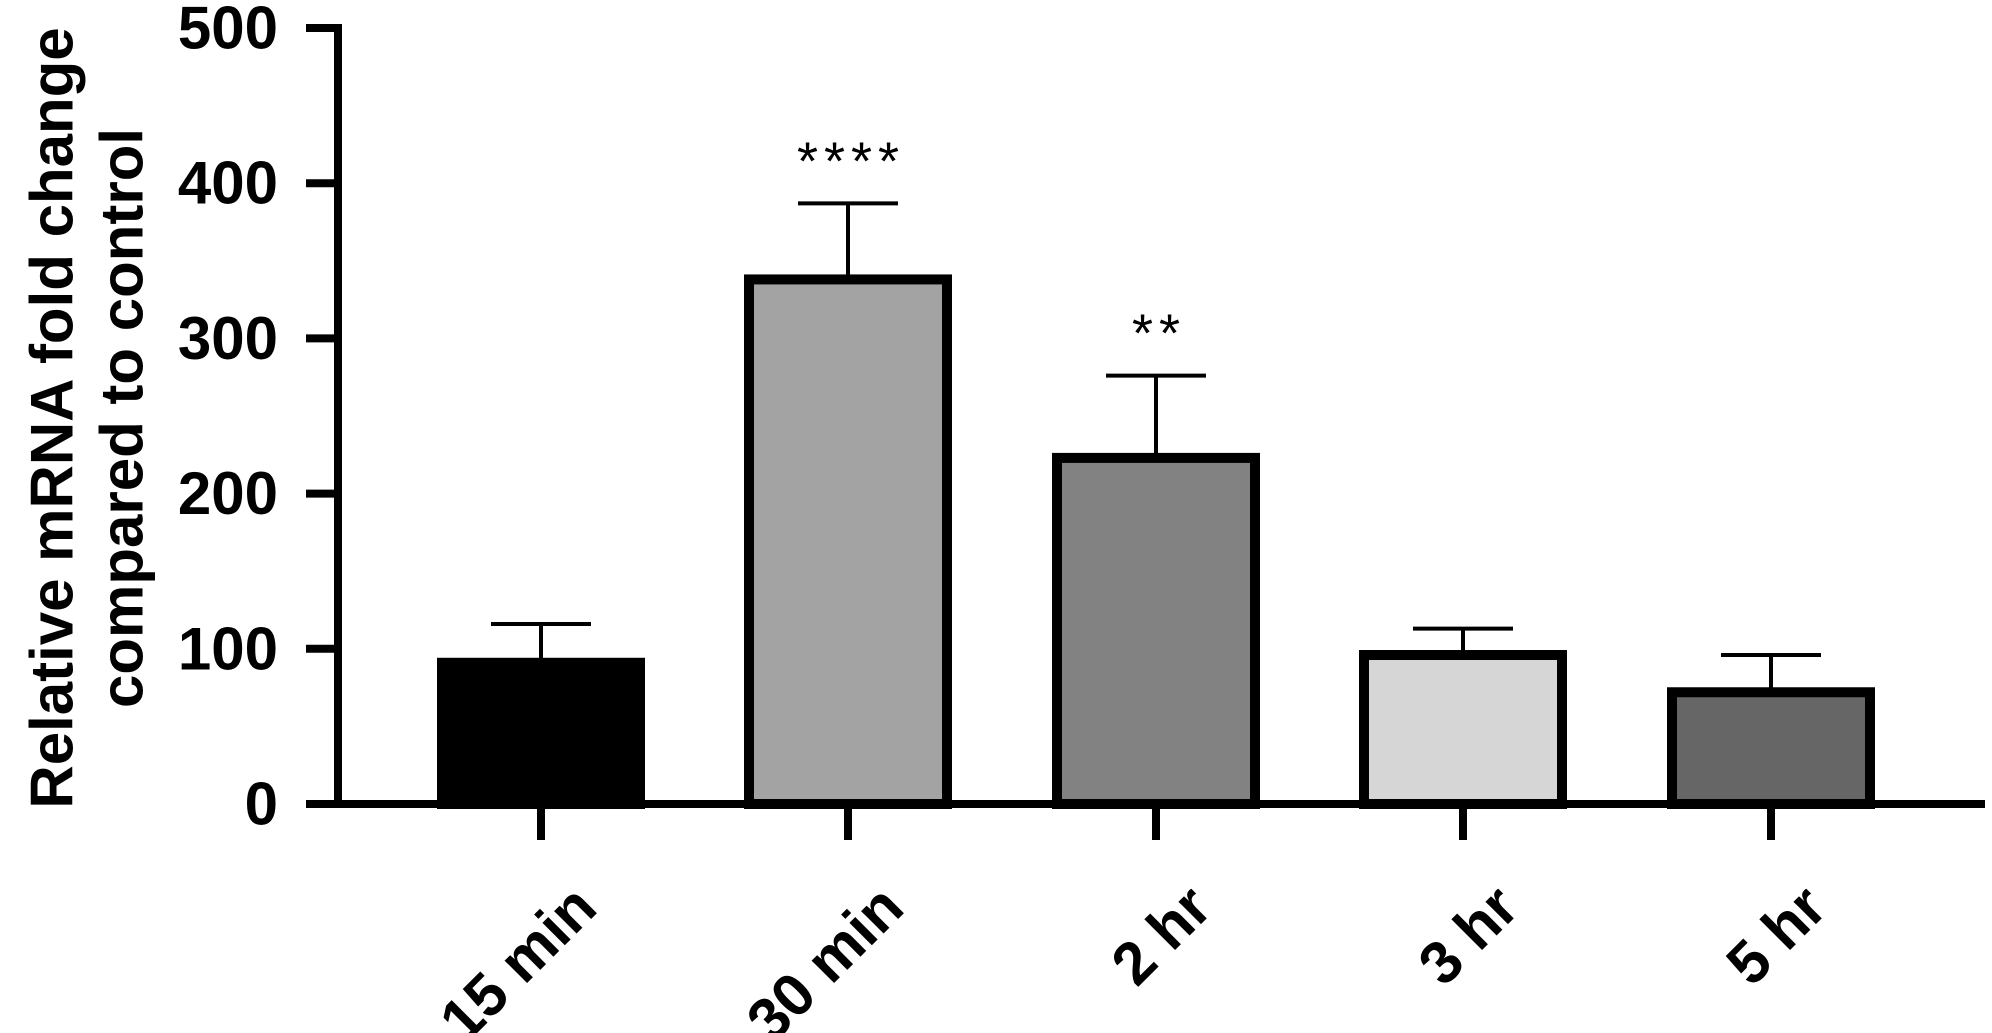 The height and width of the screenshot is (1033, 1992). Describe the element at coordinates (851, 161) in the screenshot. I see `significance-label: ****` at that location.